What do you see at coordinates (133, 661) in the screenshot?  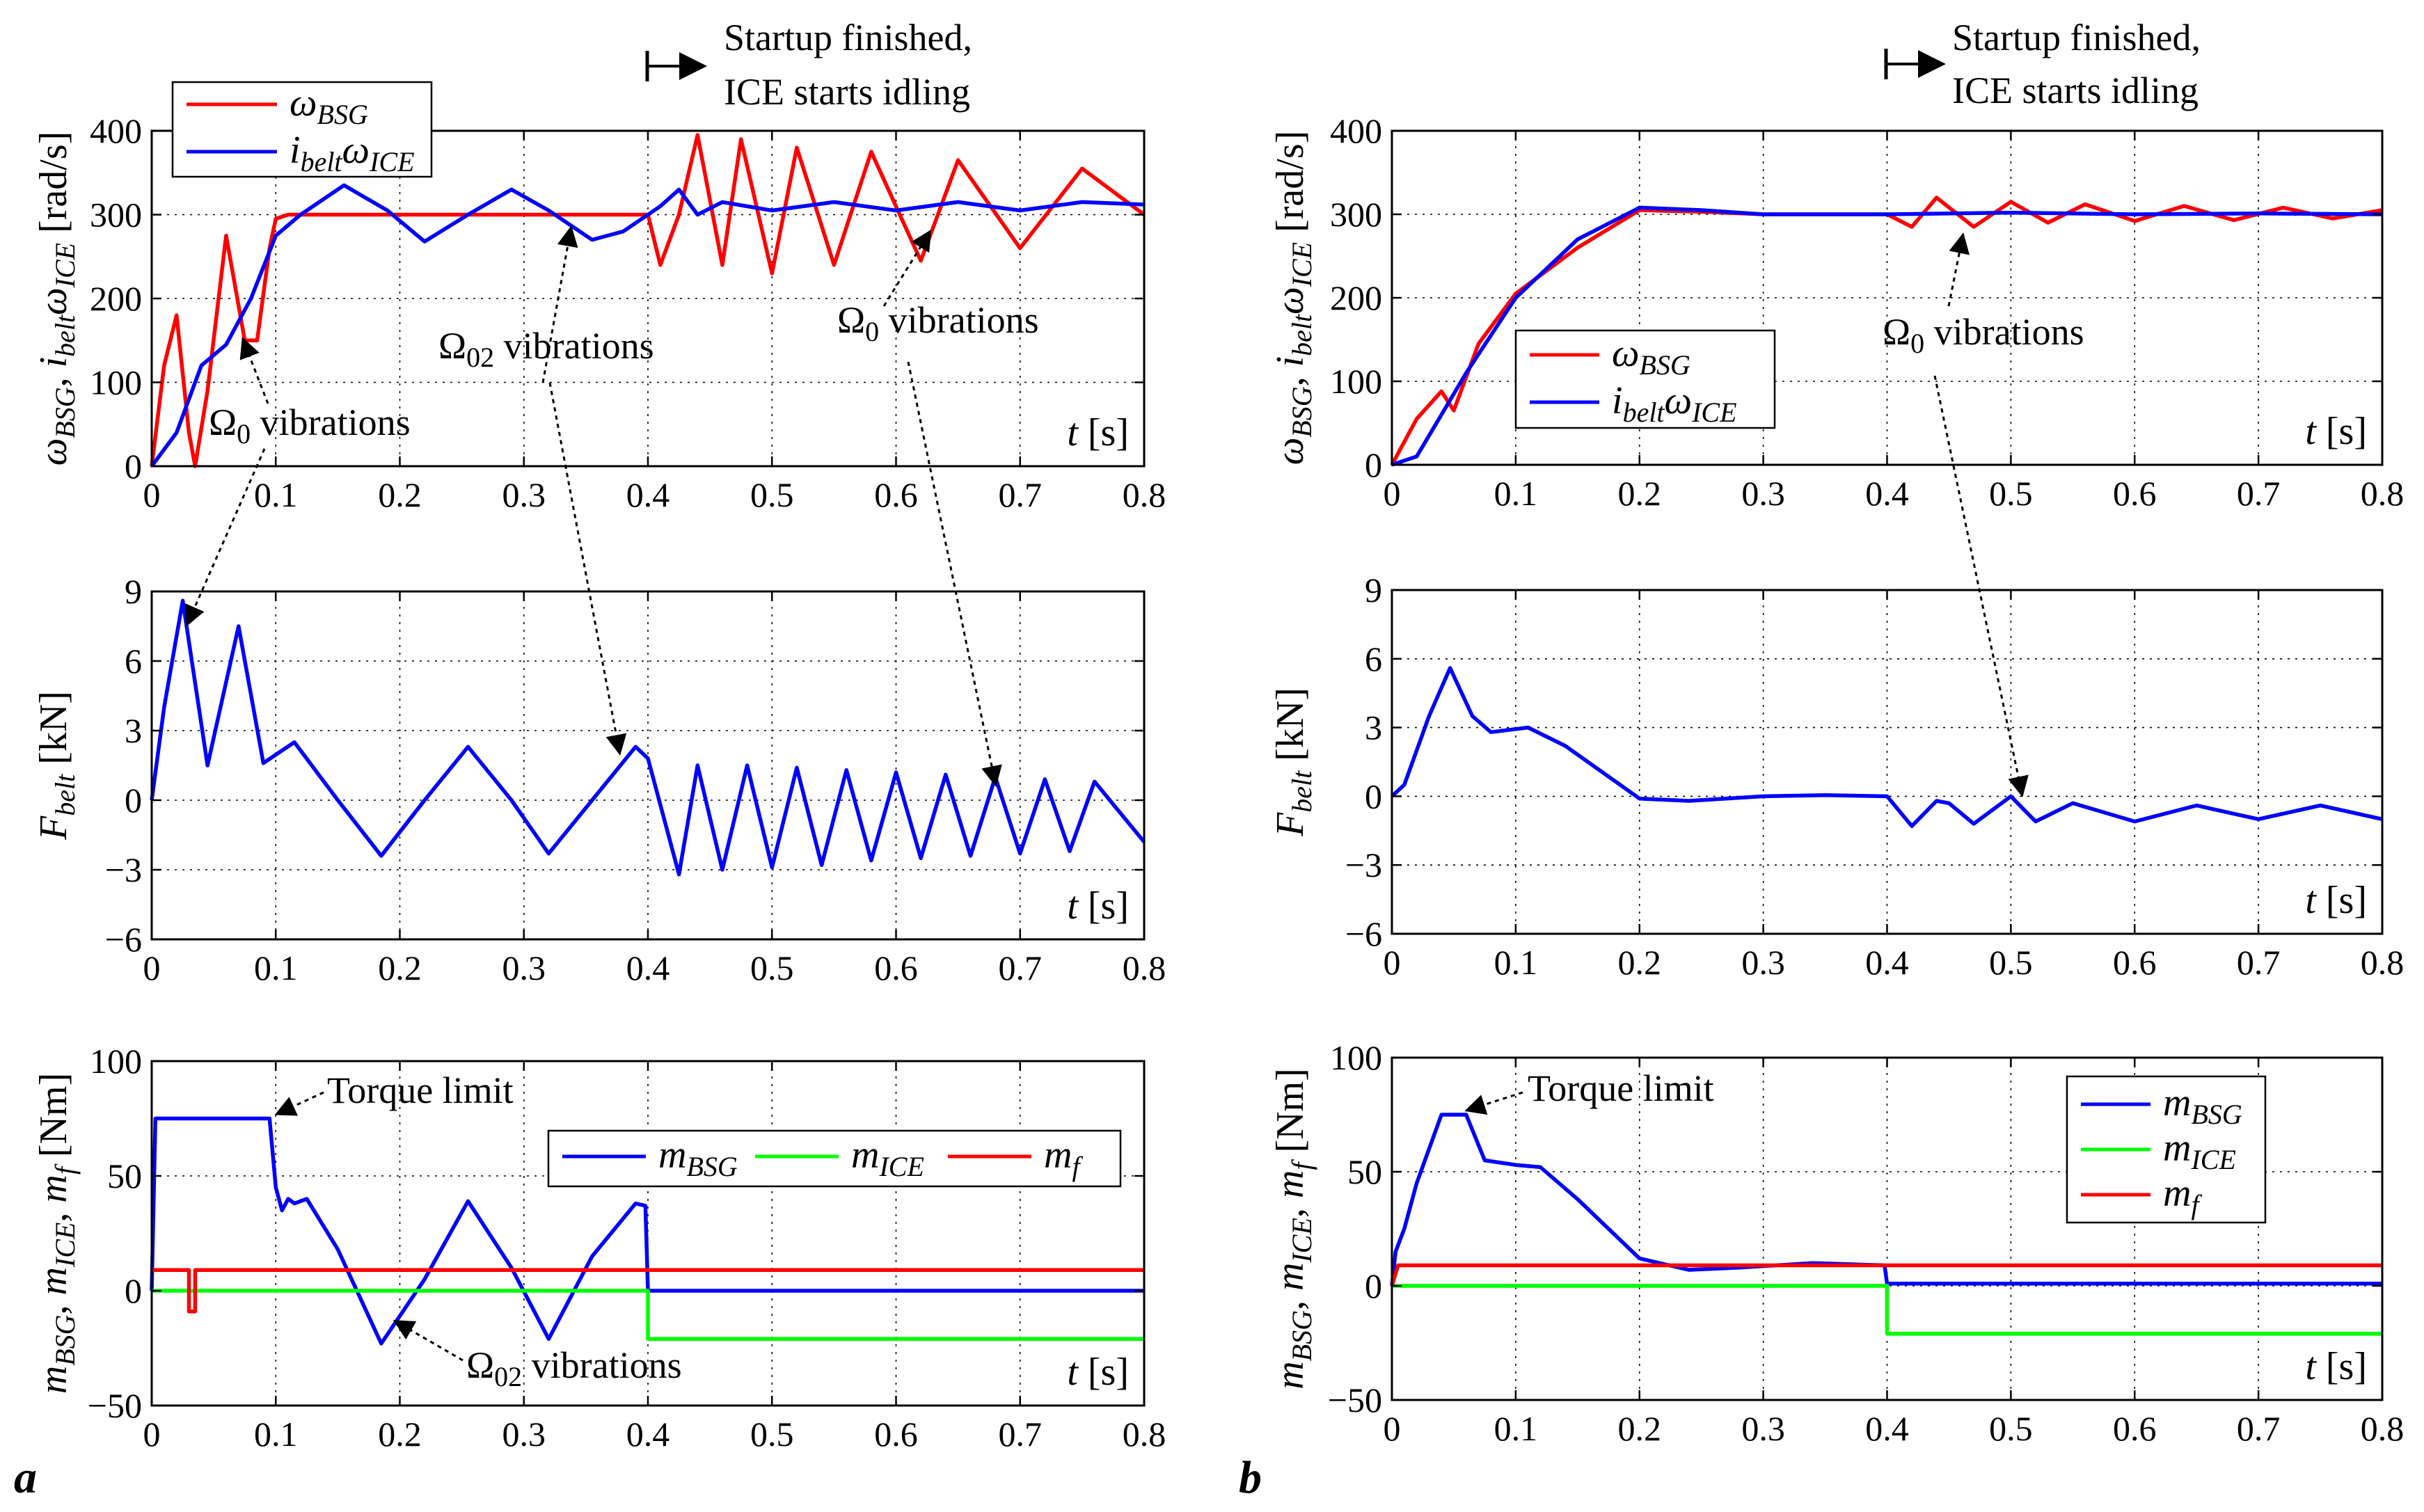 I see `y-tick-label: 6` at bounding box center [133, 661].